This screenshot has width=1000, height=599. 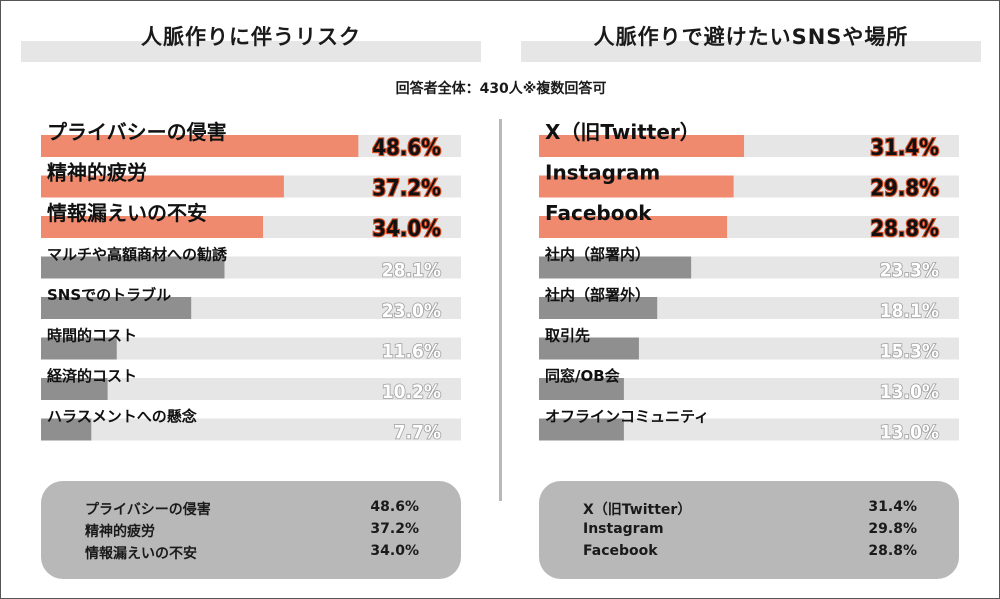 What do you see at coordinates (251, 509) in the screenshot?
I see `left-summary-row: プライバシーの侵害 48.6%` at bounding box center [251, 509].